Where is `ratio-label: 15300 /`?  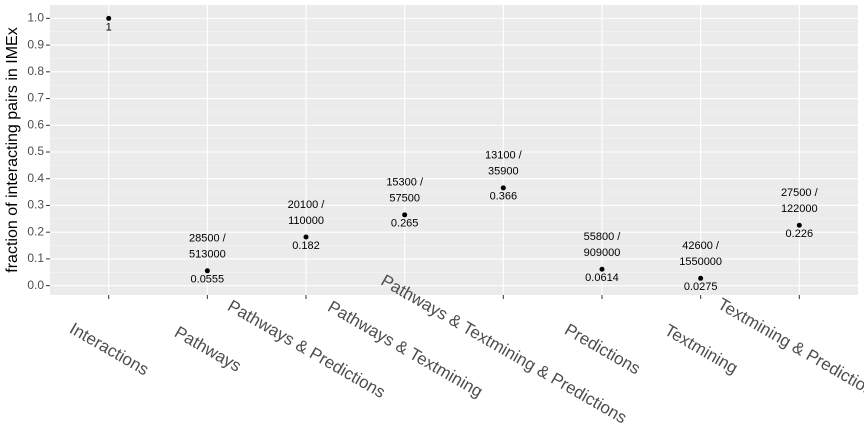
ratio-label: 15300 / is located at coordinates (405, 183).